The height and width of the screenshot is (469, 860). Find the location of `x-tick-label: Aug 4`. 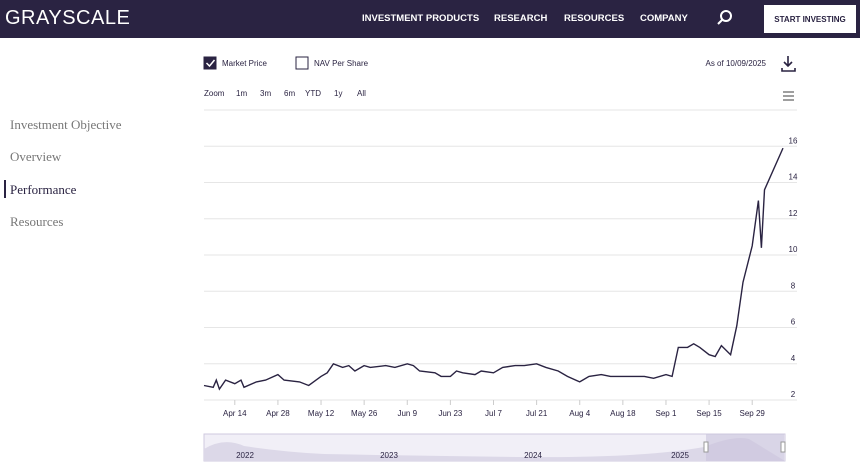

x-tick-label: Aug 4 is located at coordinates (579, 413).